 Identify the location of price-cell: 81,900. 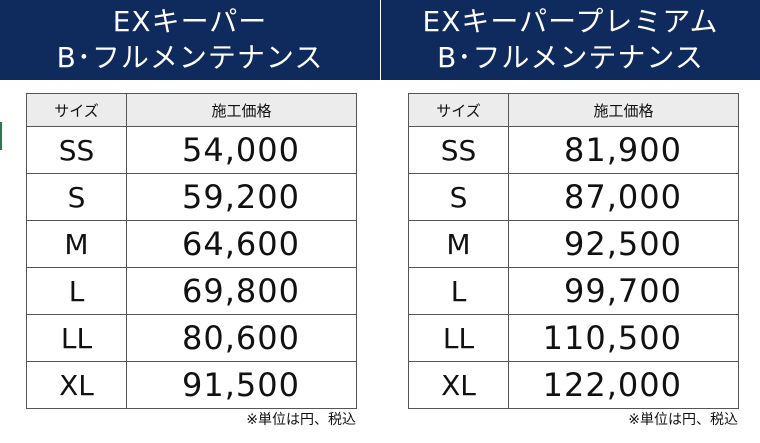
(623, 150).